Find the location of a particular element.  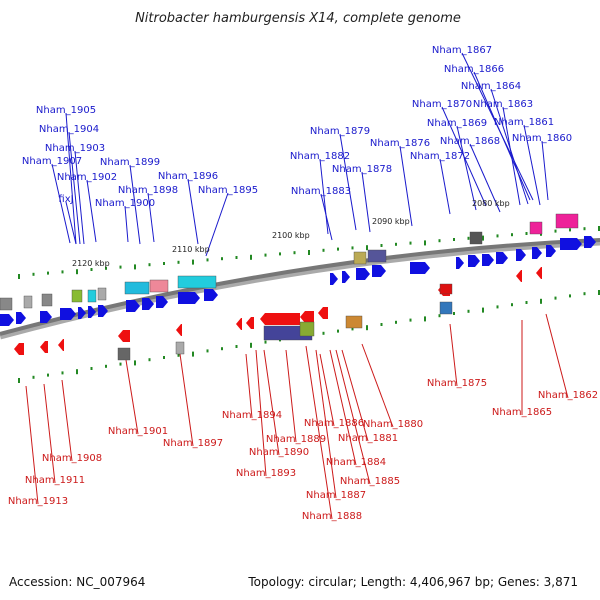

reverse-gene-label-nham-1865: Nham_1865 is located at coordinates (522, 412).